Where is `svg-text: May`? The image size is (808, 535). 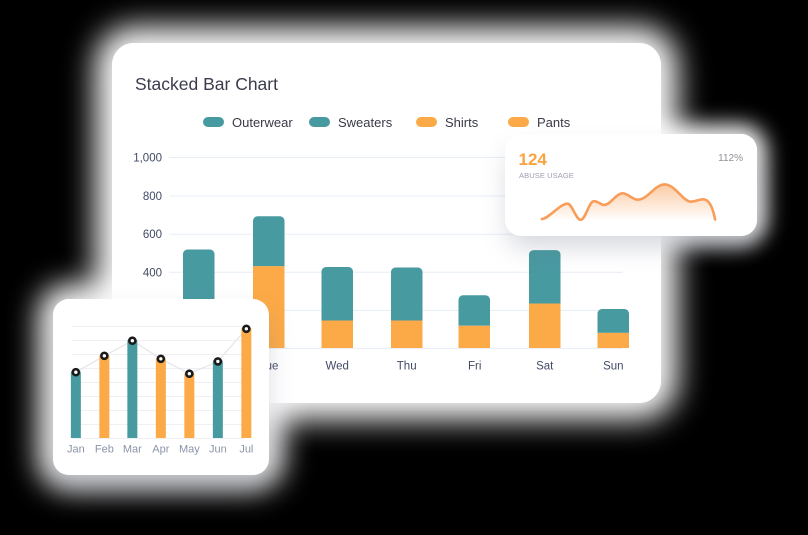 svg-text: May is located at coordinates (189, 450).